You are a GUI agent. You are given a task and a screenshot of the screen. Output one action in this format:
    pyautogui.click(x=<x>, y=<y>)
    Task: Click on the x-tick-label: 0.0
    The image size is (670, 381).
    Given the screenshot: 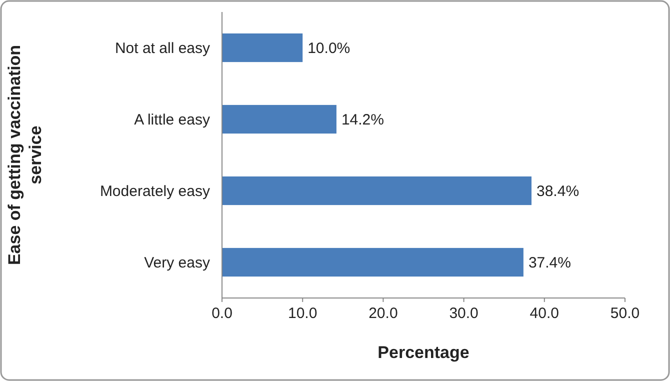 What is the action you would take?
    pyautogui.click(x=222, y=313)
    